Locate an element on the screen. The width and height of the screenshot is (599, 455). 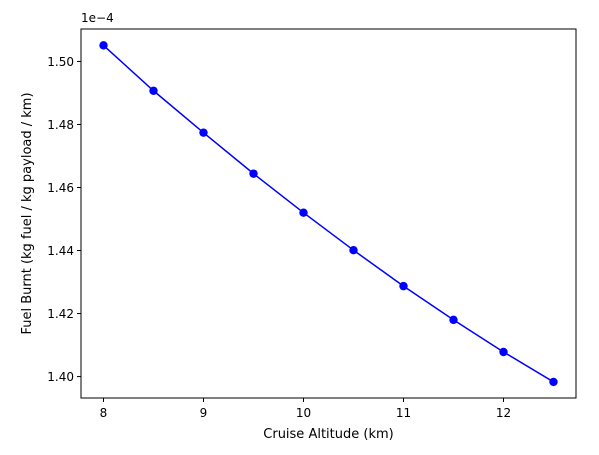
x-tick-label: 10 is located at coordinates (303, 413).